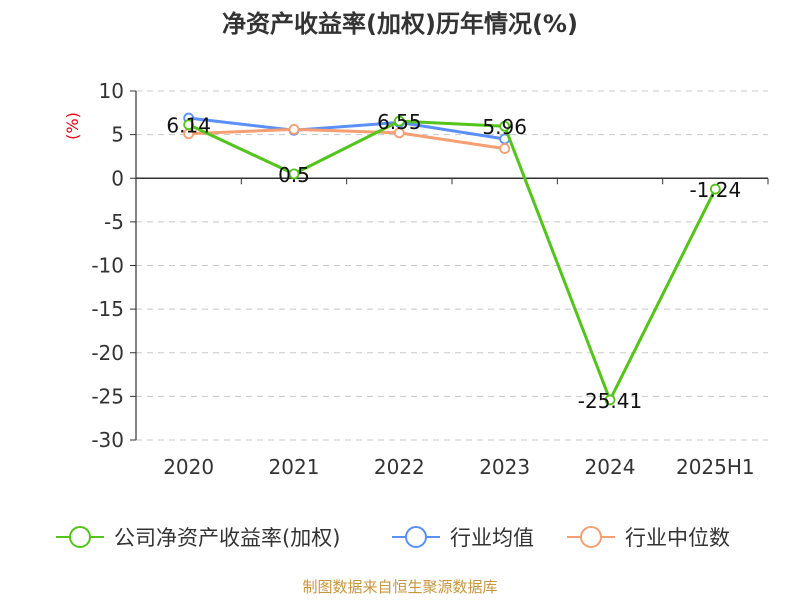 The image size is (800, 600). I want to click on legend-label: 公司净资产收益率(加权), so click(227, 538).